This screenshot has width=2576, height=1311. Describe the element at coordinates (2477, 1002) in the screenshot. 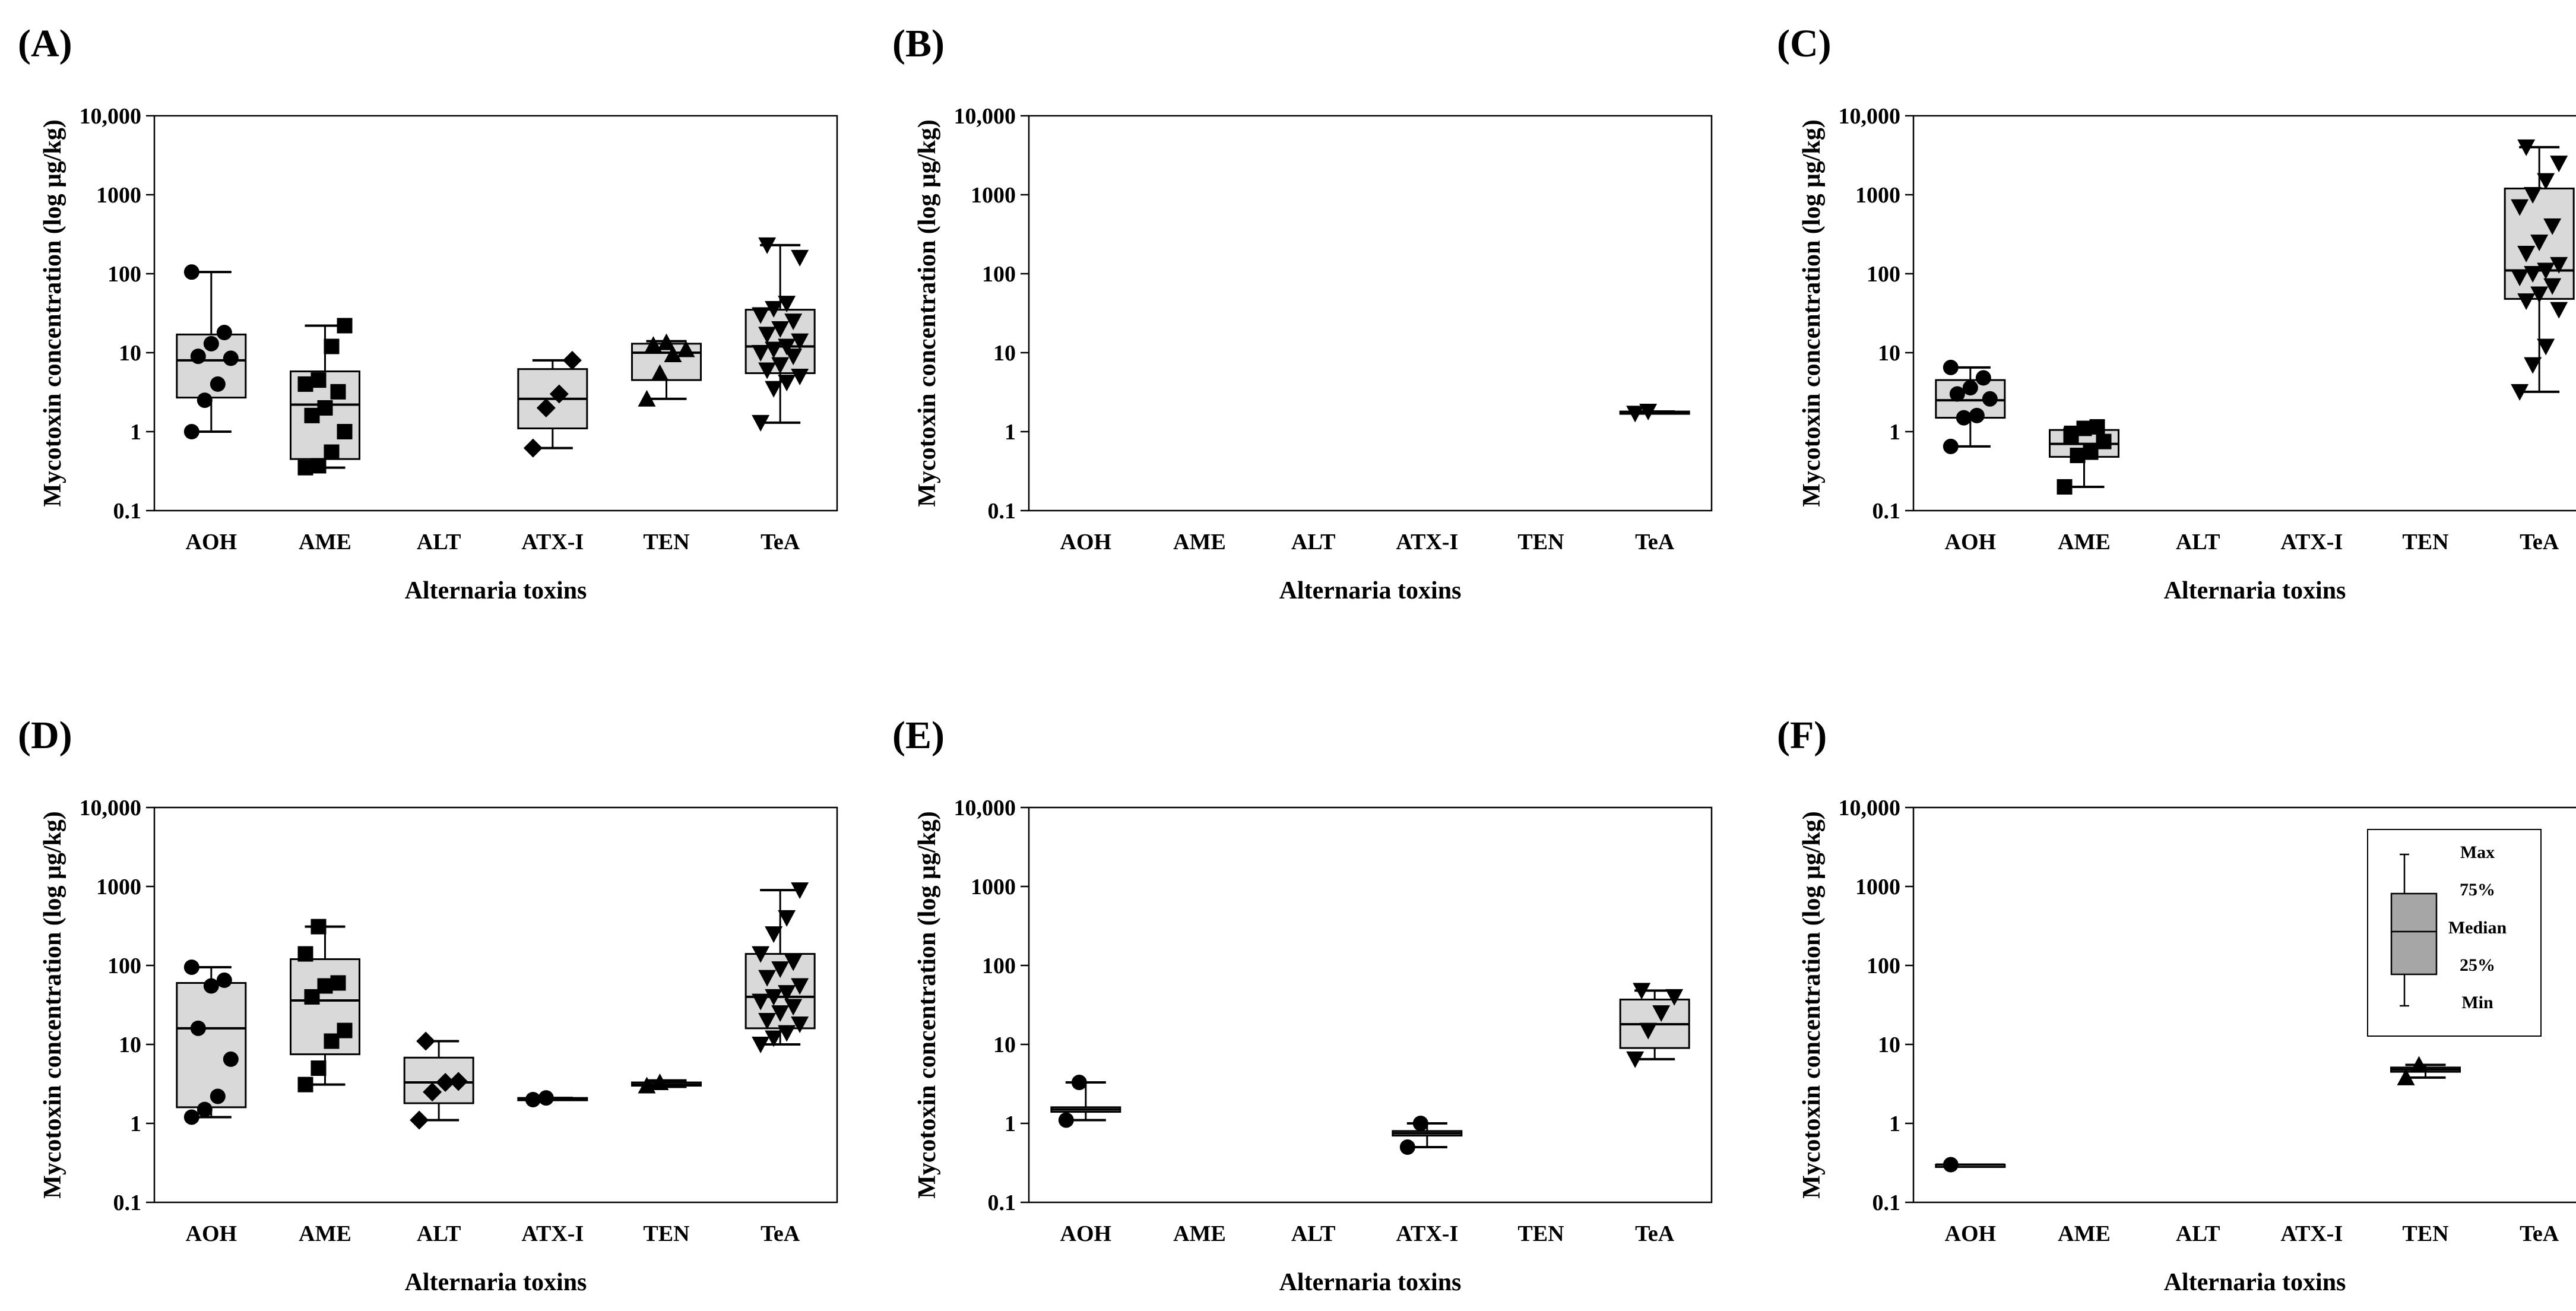

I see `legend-label-min: Min` at that location.